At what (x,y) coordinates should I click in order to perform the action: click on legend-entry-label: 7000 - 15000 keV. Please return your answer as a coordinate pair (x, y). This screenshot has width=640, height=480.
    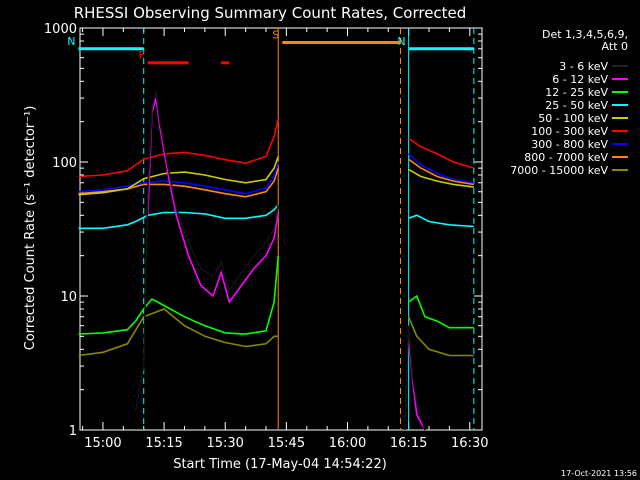
    Looking at the image, I should click on (559, 170).